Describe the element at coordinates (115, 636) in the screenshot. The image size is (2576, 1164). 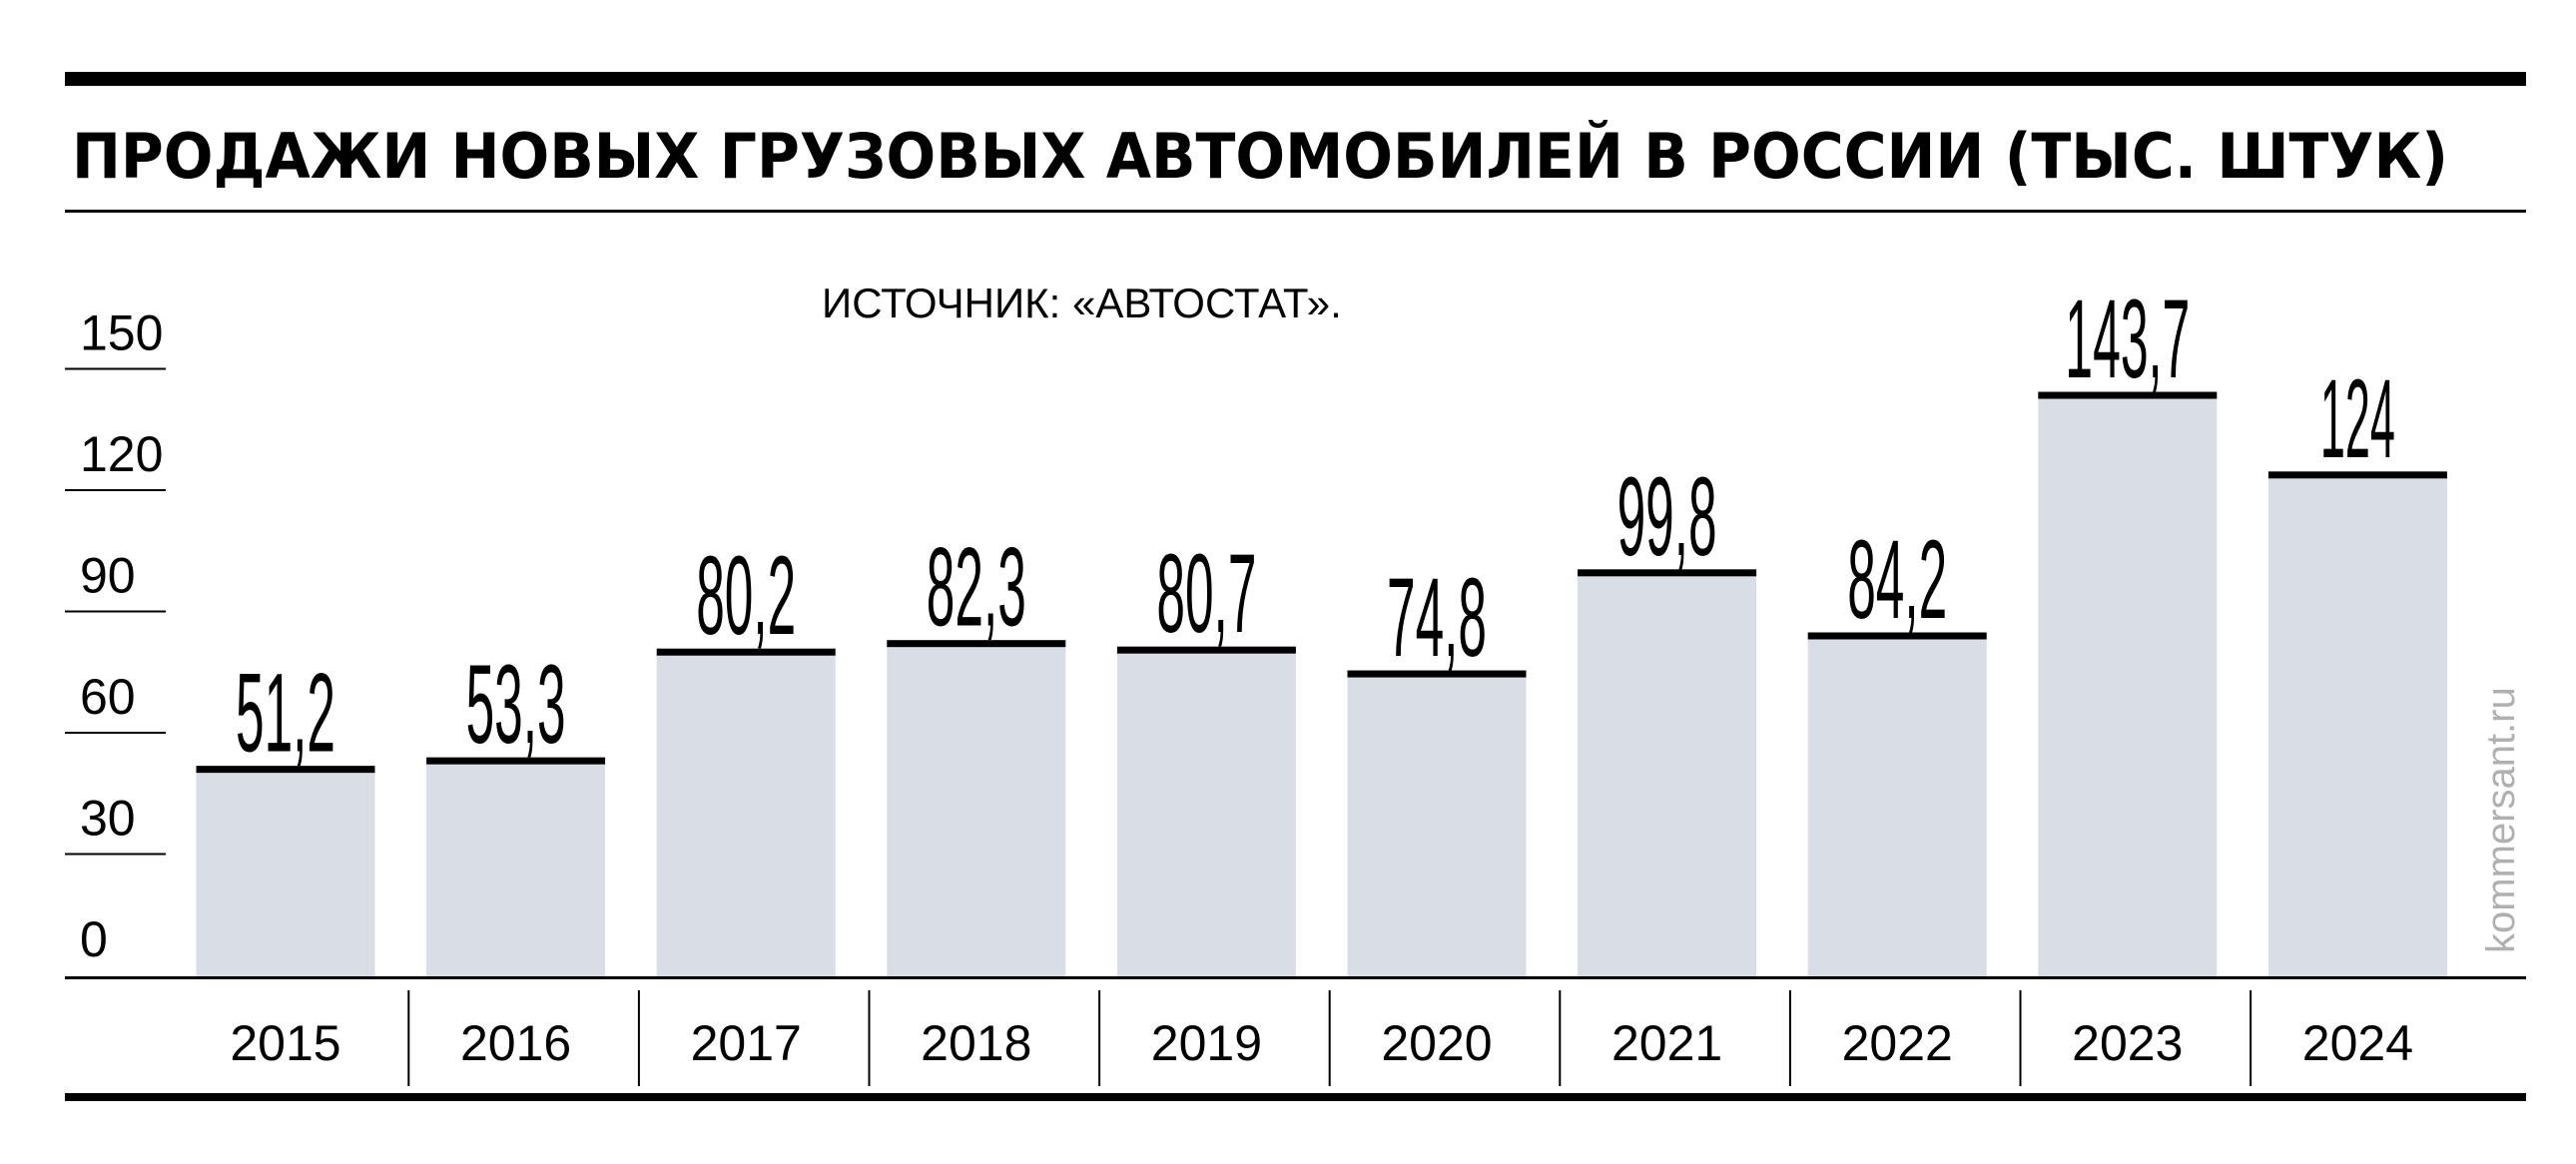
I see `y-axis: 0 30 60 90 120 150` at that location.